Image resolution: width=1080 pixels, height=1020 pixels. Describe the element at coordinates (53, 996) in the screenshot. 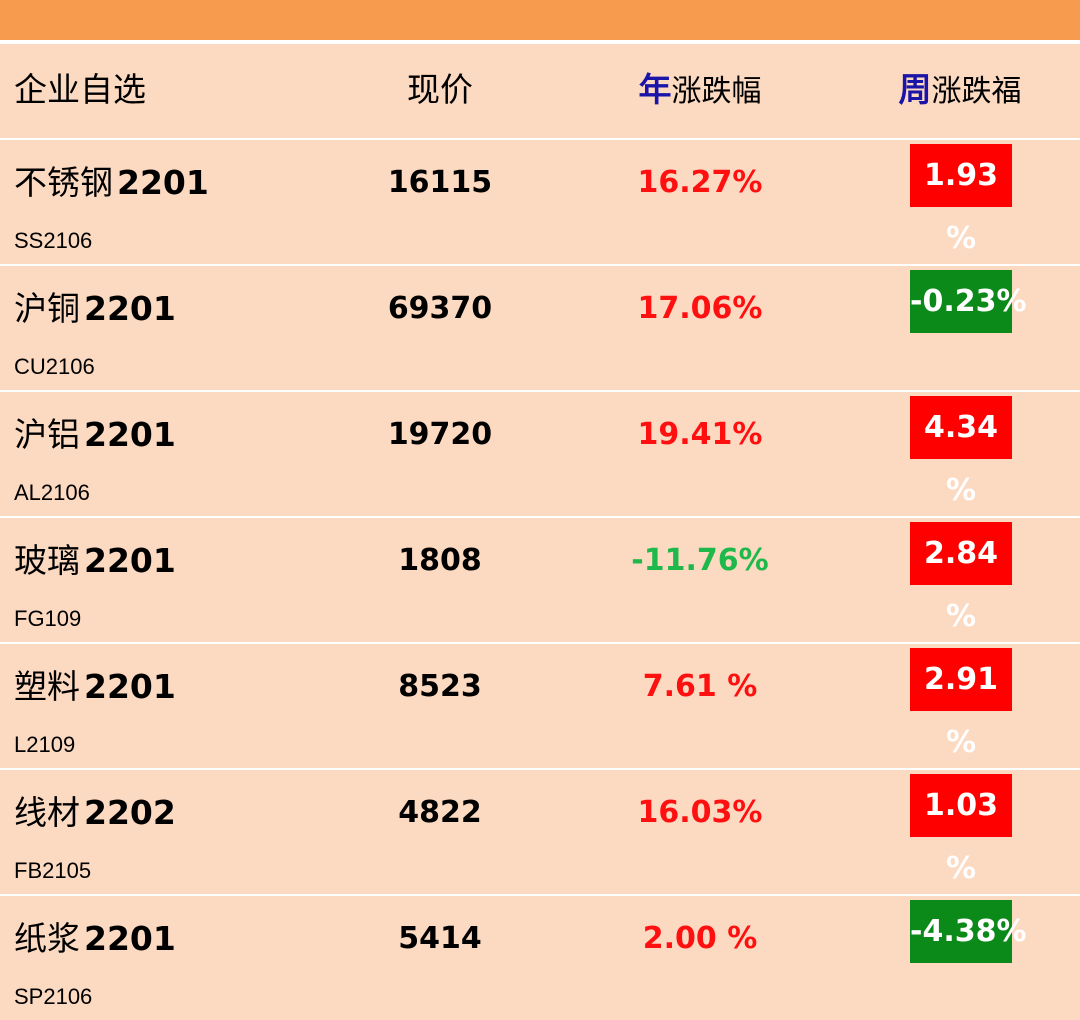

I see `product-code: SP2106` at that location.